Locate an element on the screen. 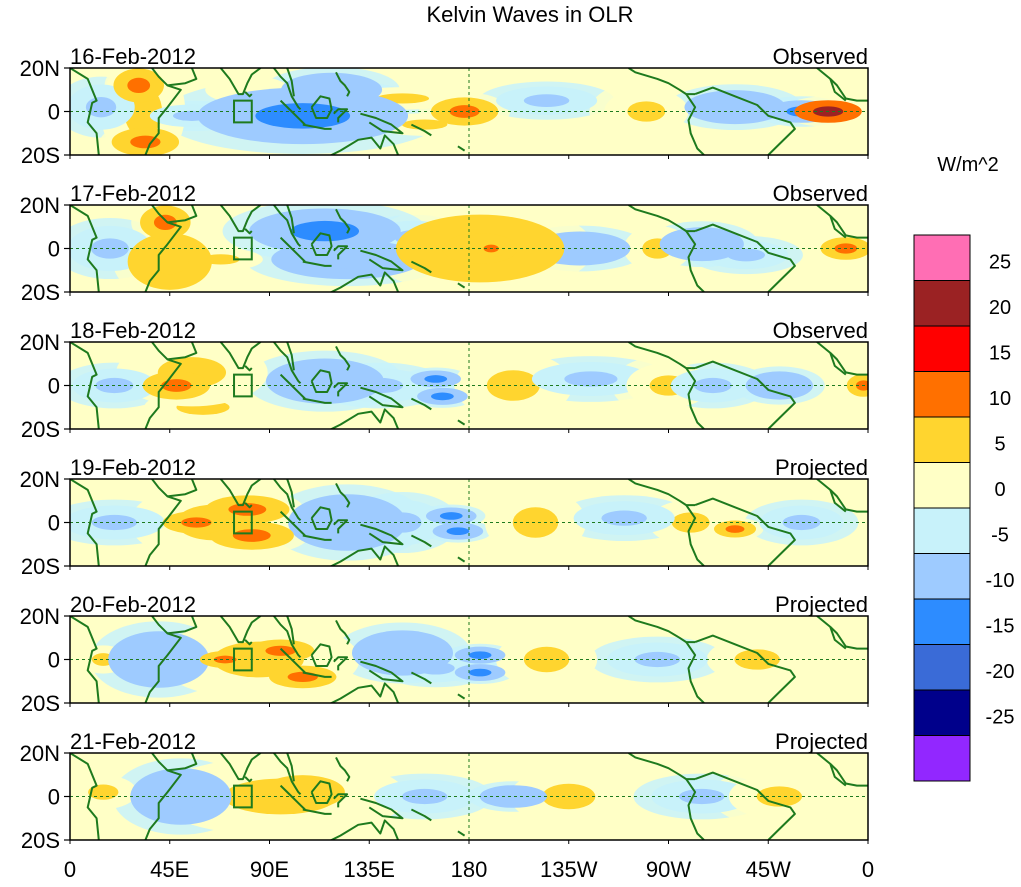  panel-date: 20-Feb-2012 is located at coordinates (133, 604).